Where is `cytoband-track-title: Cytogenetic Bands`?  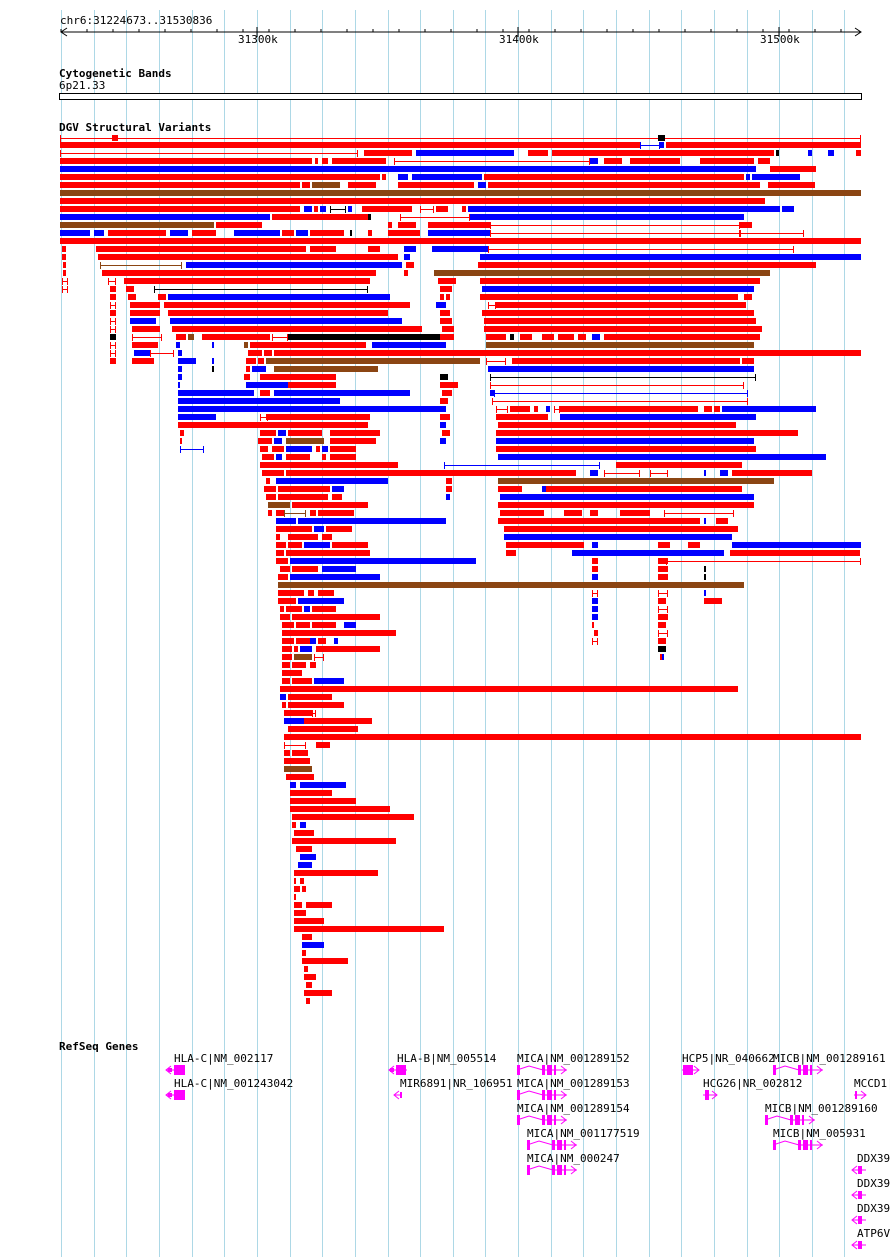
cytoband-track-title: Cytogenetic Bands is located at coordinates (115, 73).